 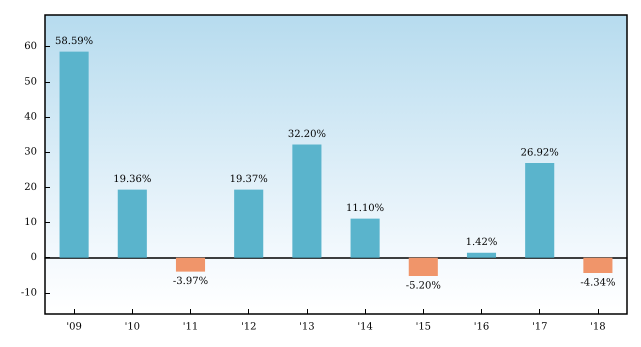 I want to click on x-tick-label: '15, so click(x=424, y=327).